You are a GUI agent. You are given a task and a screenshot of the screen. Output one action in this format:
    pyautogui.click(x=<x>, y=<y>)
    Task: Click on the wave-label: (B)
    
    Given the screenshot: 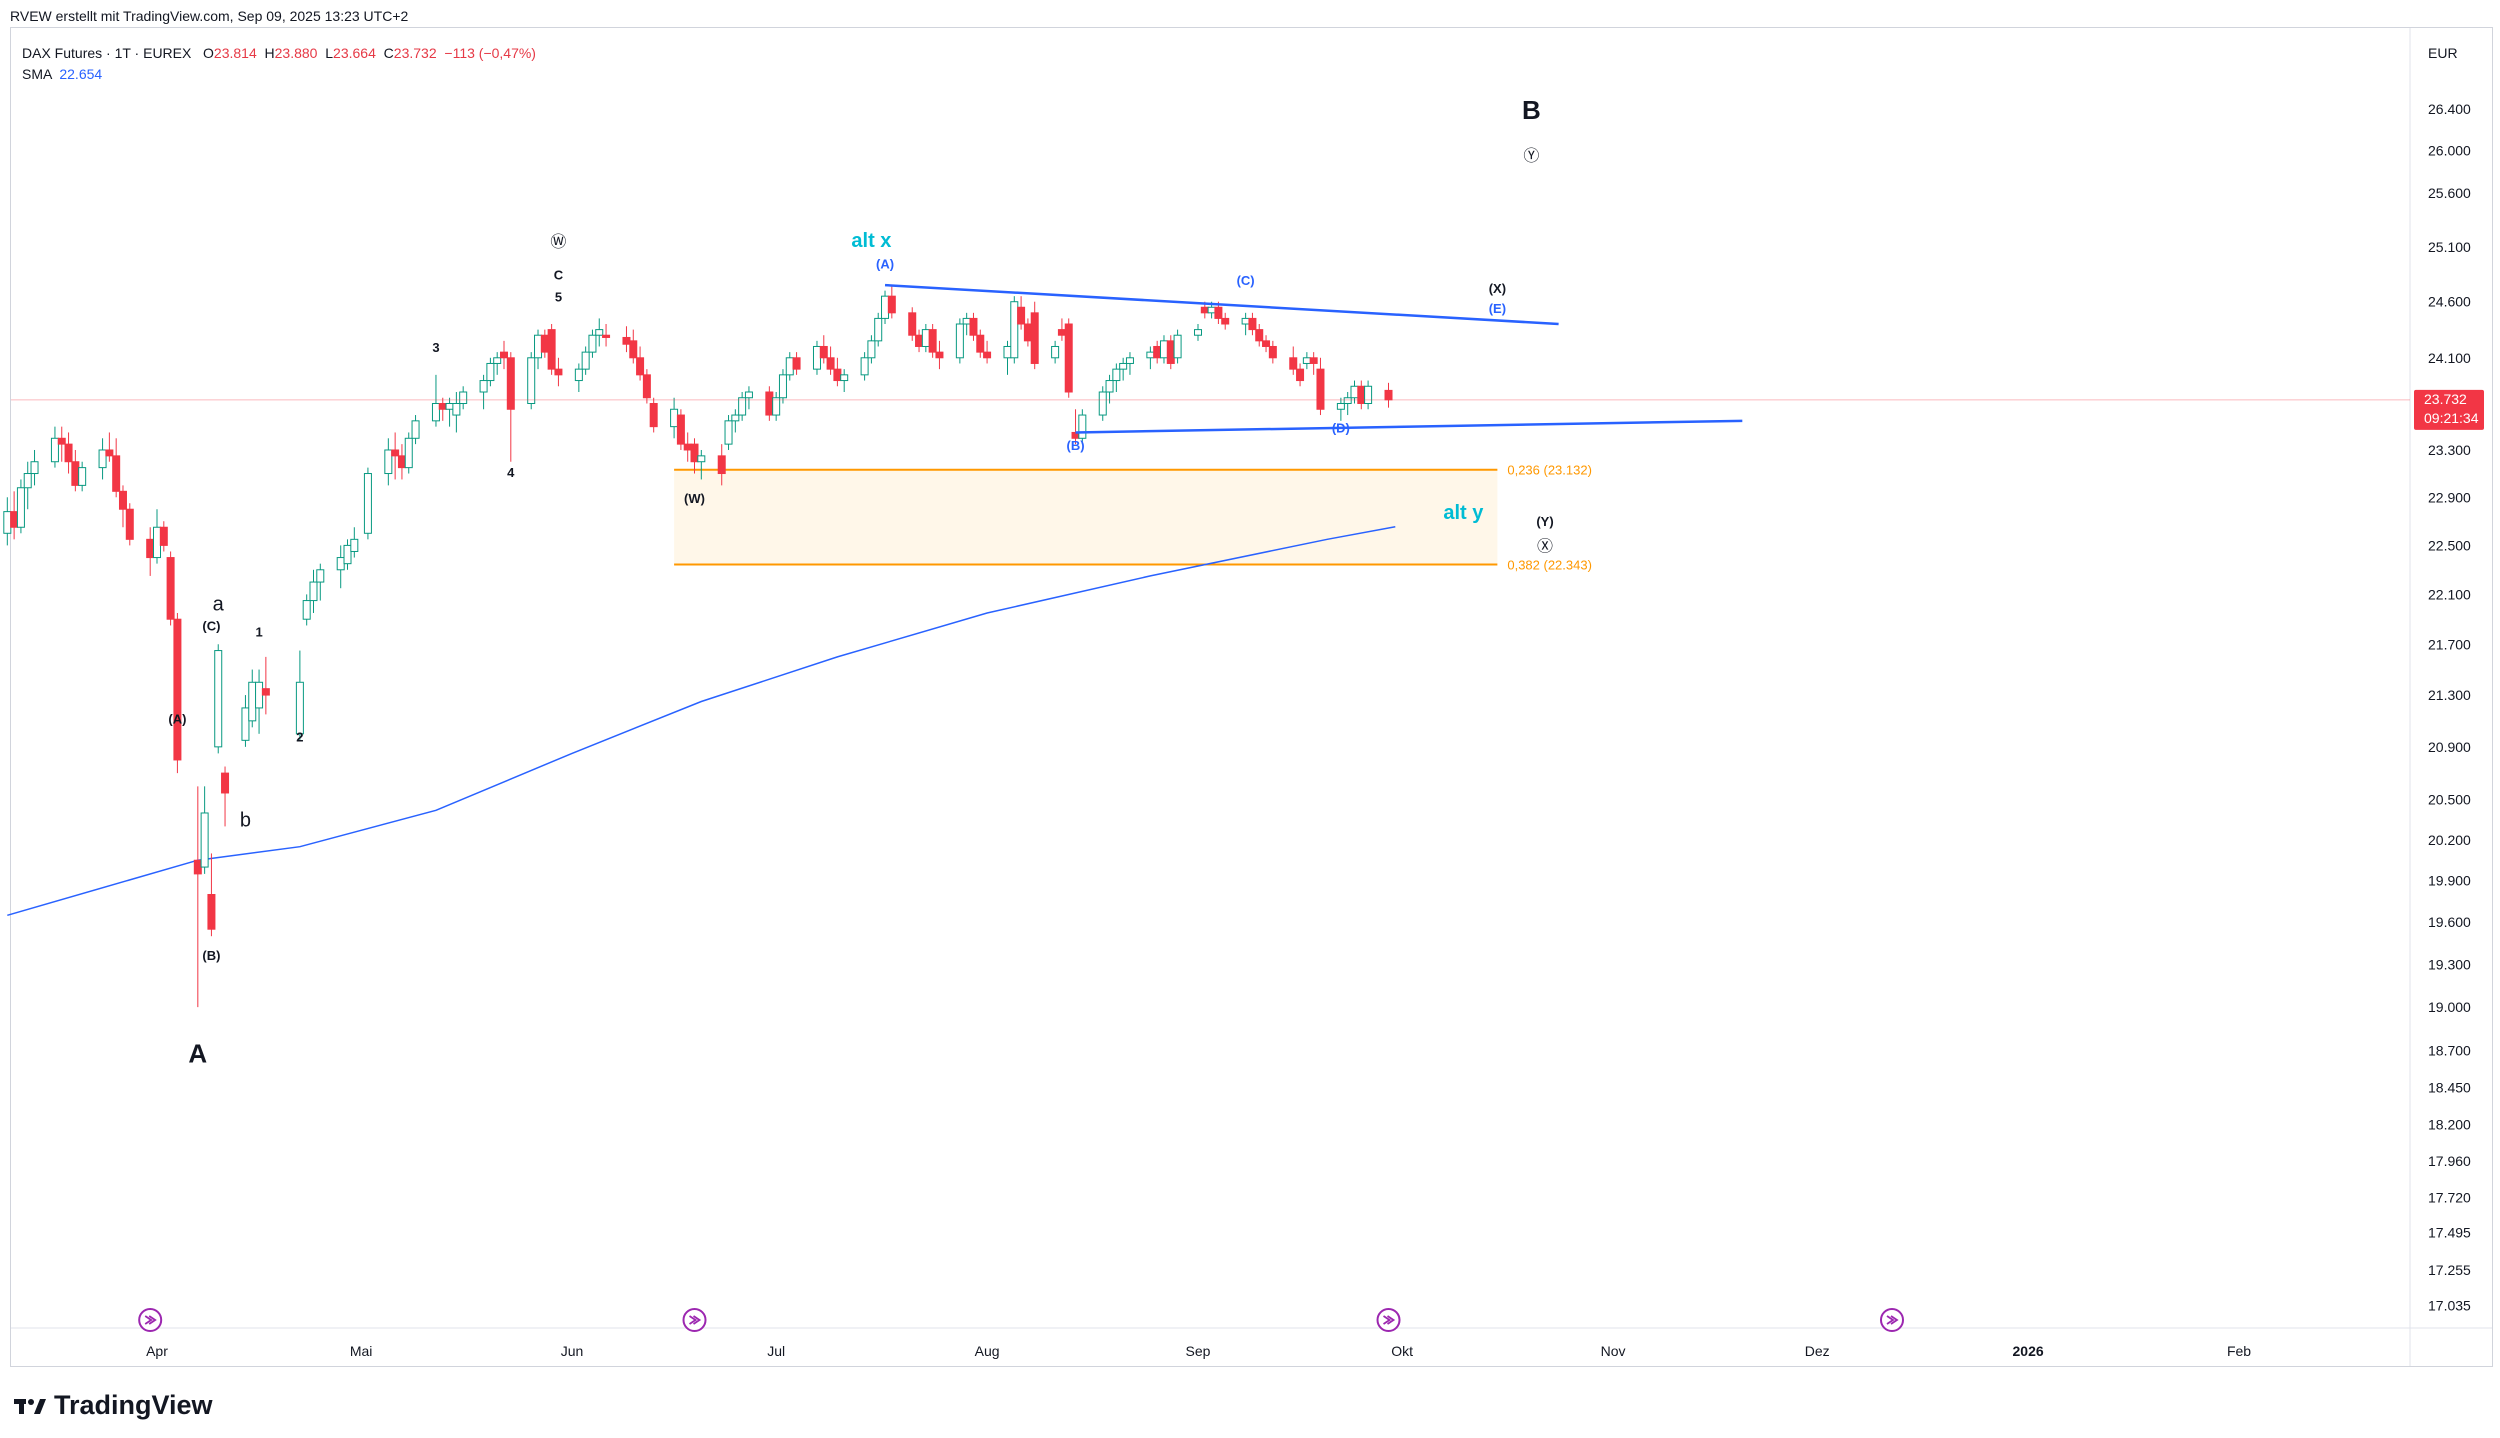 What is the action you would take?
    pyautogui.click(x=211, y=955)
    